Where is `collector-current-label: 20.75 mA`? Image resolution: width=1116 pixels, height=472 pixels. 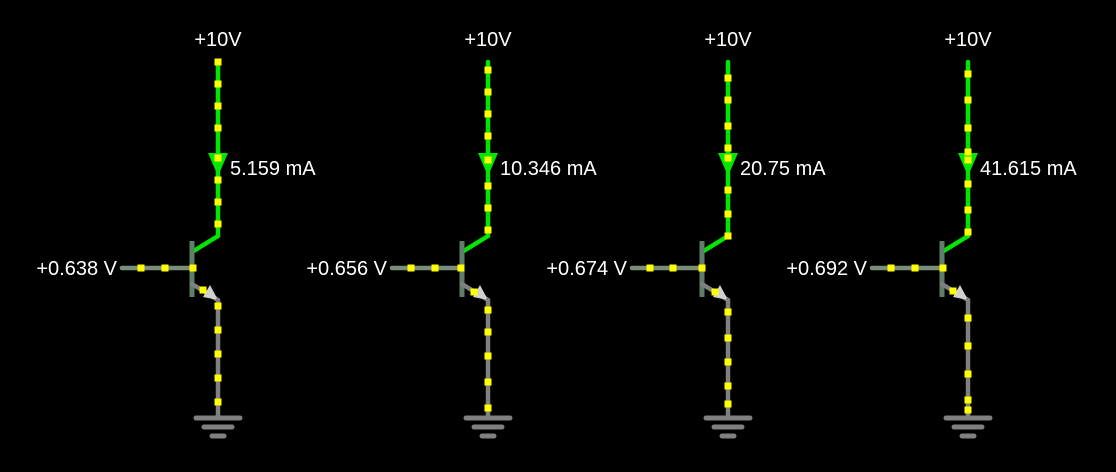
collector-current-label: 20.75 mA is located at coordinates (783, 169).